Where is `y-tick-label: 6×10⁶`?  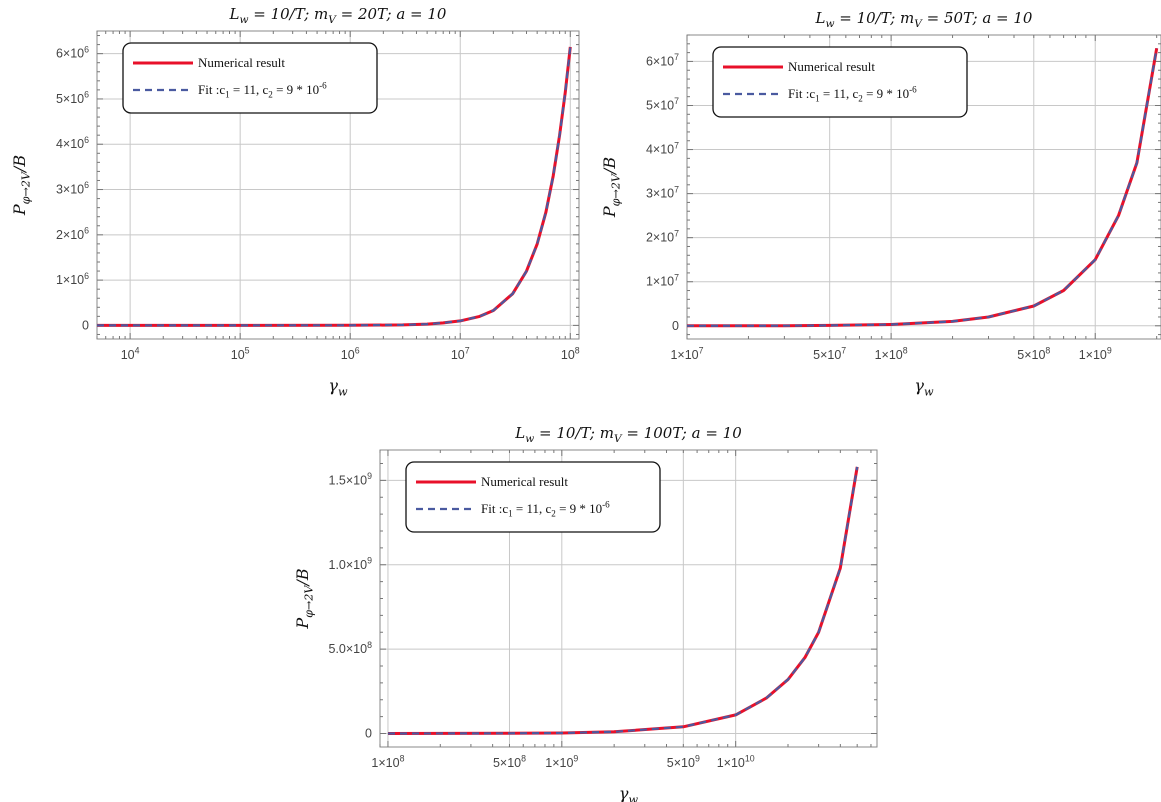
y-tick-label: 6×10⁶ is located at coordinates (72, 52).